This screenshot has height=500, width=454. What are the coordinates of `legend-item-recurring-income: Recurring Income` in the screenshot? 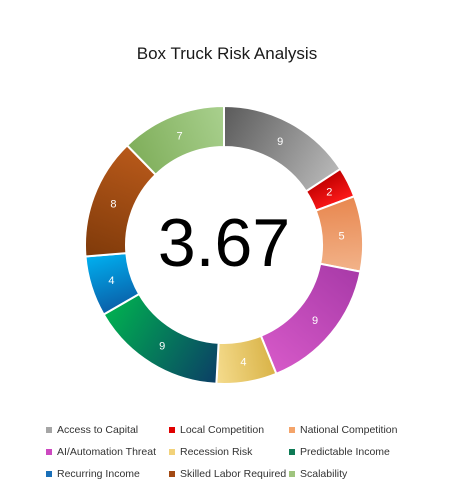 It's located at (93, 474).